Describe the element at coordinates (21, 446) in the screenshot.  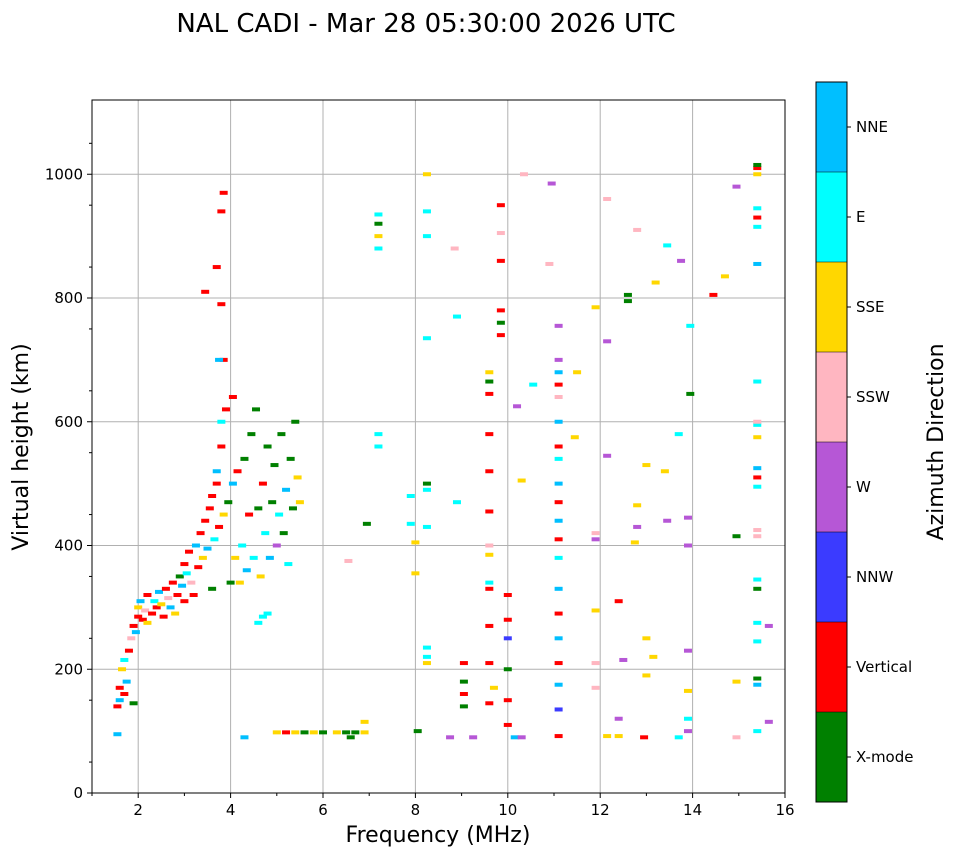
I see `y-axis-label: Virtual height (km)` at that location.